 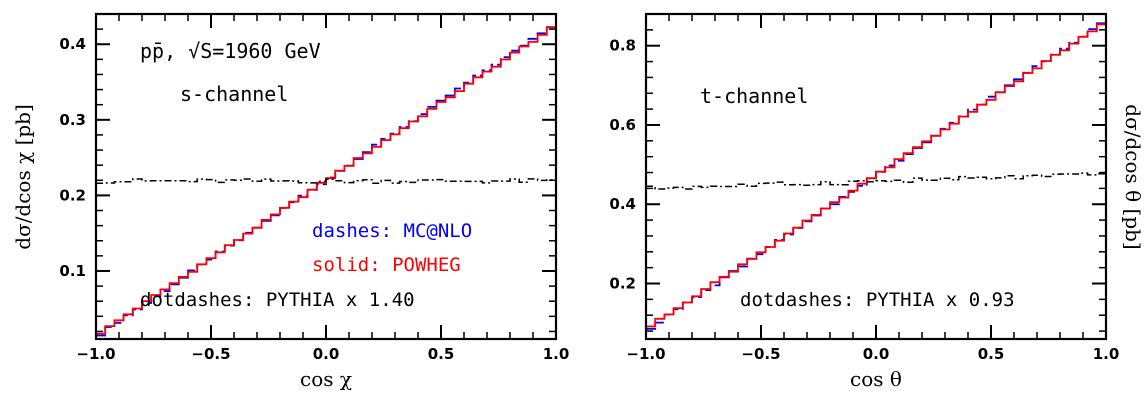 I want to click on p1-xtick-label-2: 0.0, so click(x=326, y=354).